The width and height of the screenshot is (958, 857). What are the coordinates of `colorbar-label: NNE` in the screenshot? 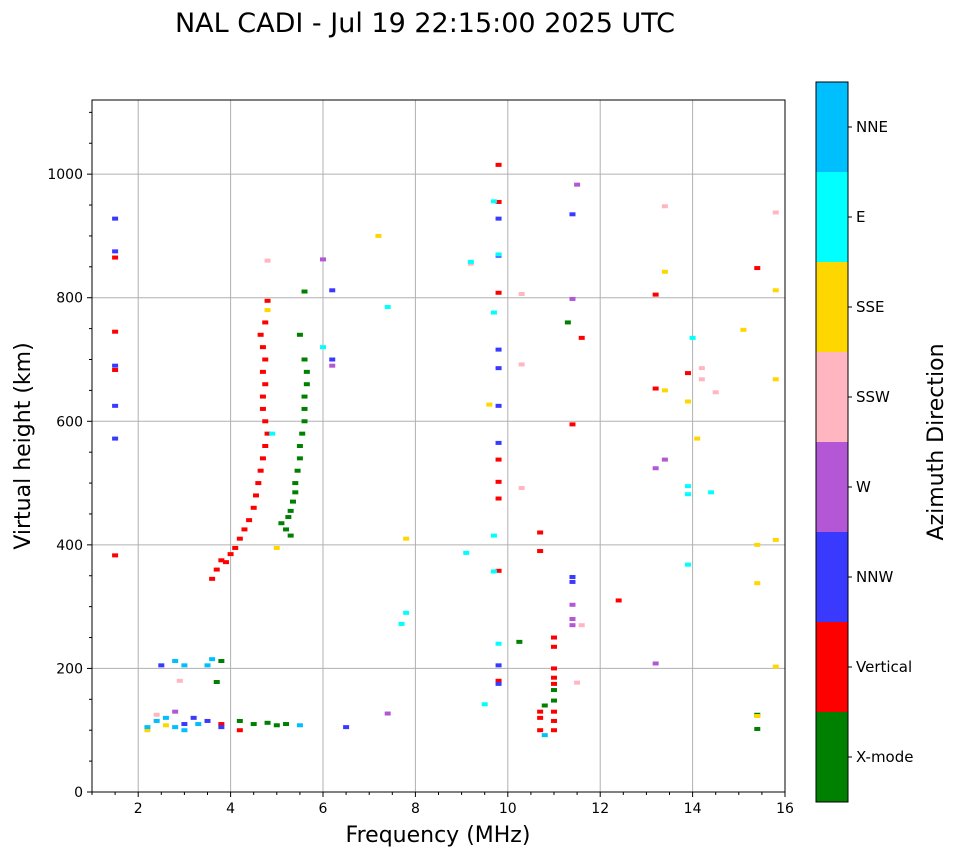 It's located at (872, 127).